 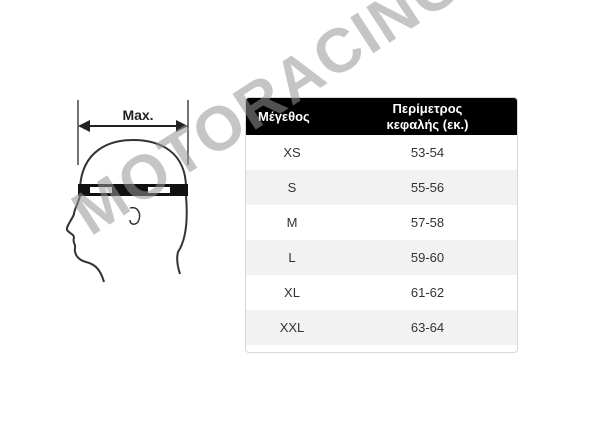 What do you see at coordinates (427, 222) in the screenshot?
I see `circumference-cell: 57-58` at bounding box center [427, 222].